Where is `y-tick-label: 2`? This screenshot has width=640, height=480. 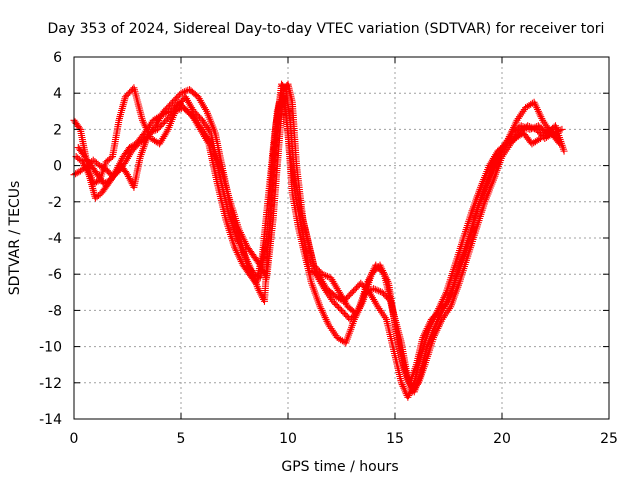 y-tick-label: 2 is located at coordinates (57, 130).